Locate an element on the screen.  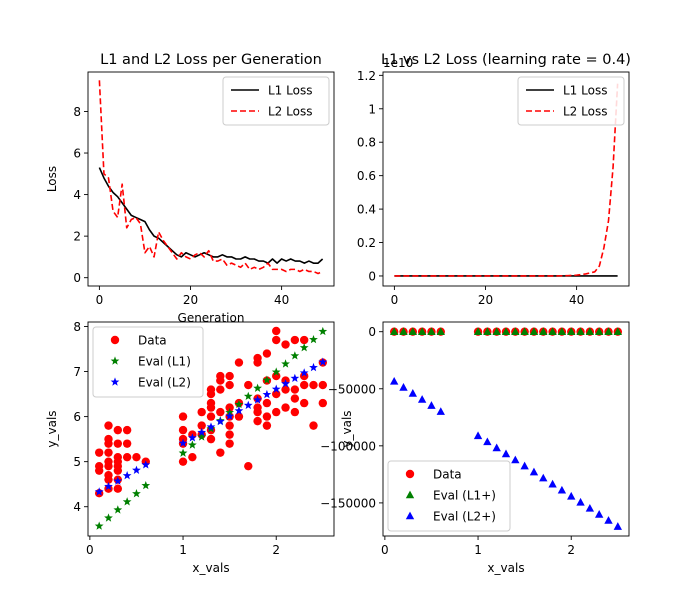
y-tick-label: 6 is located at coordinates (77, 154).